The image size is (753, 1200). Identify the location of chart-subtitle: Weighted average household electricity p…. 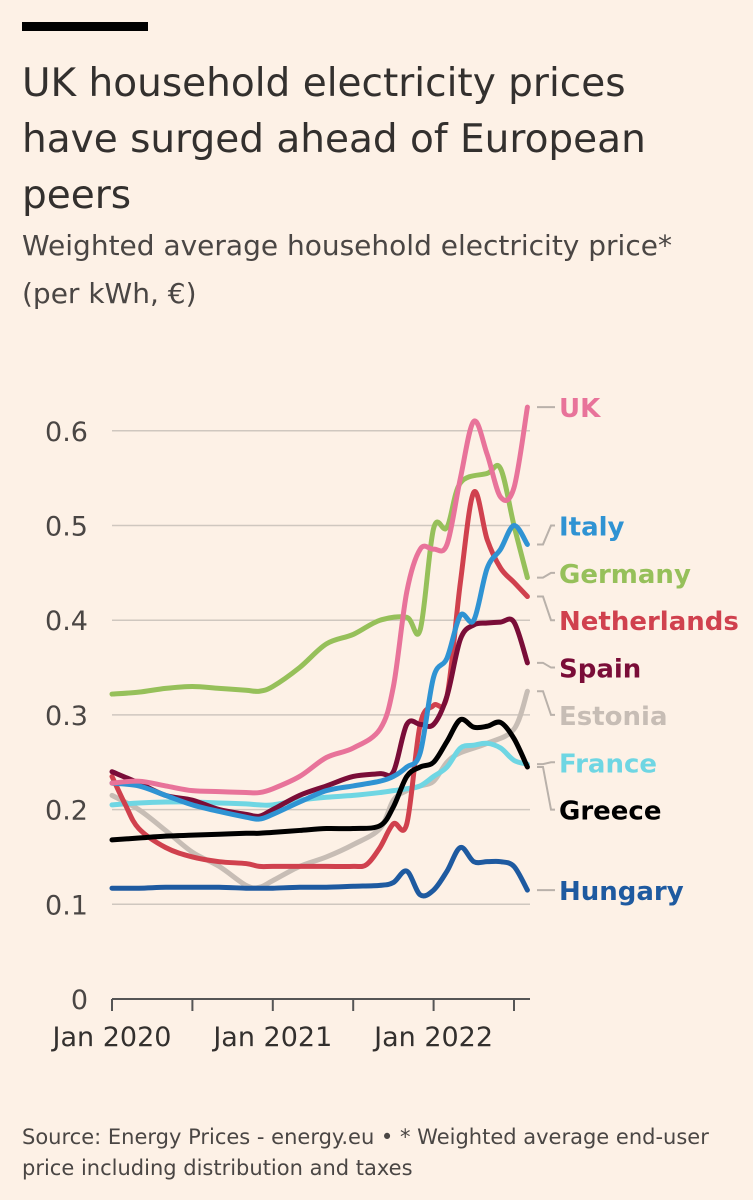
(347, 269).